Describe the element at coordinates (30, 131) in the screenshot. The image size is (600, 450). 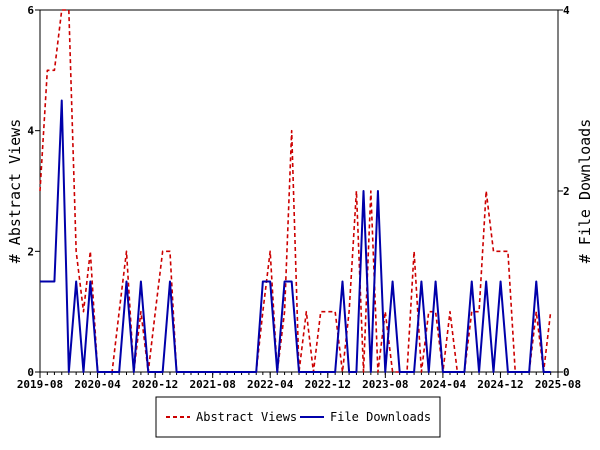
I see `y-left-tick-label: 4` at that location.